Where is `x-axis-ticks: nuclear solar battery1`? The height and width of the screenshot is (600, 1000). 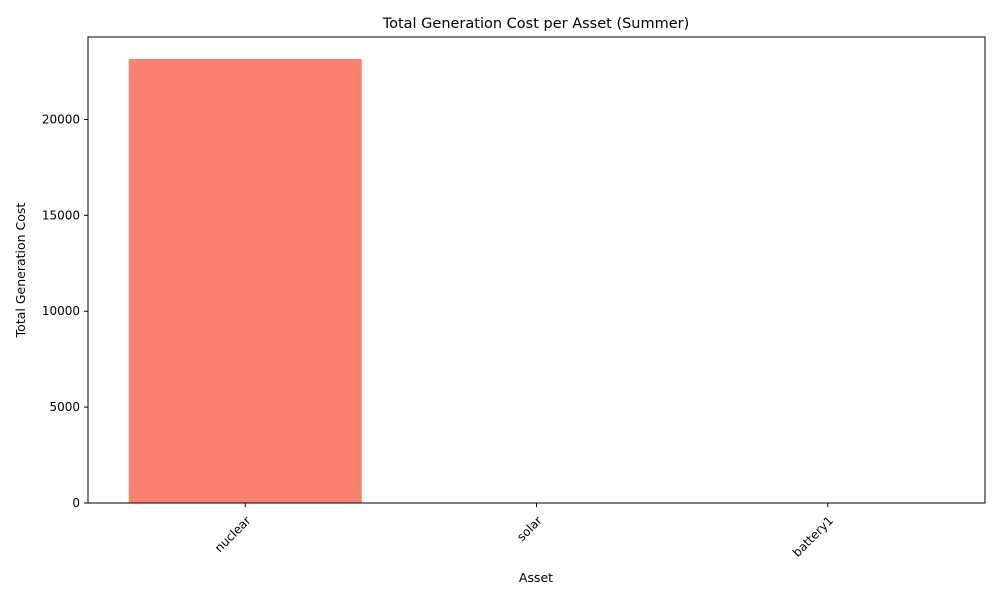 x-axis-ticks: nuclear solar battery1 is located at coordinates (524, 531).